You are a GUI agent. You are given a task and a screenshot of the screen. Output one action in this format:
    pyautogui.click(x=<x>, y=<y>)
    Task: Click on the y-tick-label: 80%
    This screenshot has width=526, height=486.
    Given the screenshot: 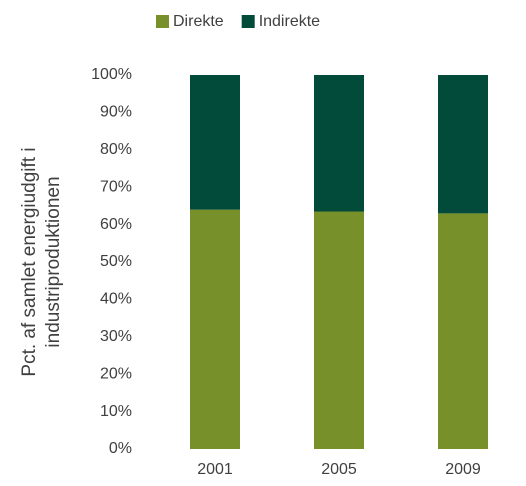 What is the action you would take?
    pyautogui.click(x=116, y=149)
    